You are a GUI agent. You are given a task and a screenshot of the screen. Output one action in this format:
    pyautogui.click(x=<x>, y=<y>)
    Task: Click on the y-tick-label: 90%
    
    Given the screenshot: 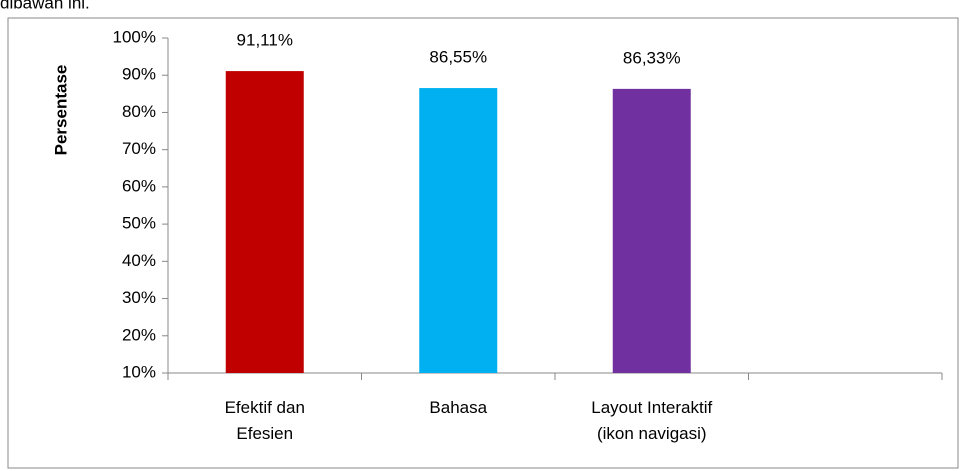 What is the action you would take?
    pyautogui.click(x=139, y=74)
    